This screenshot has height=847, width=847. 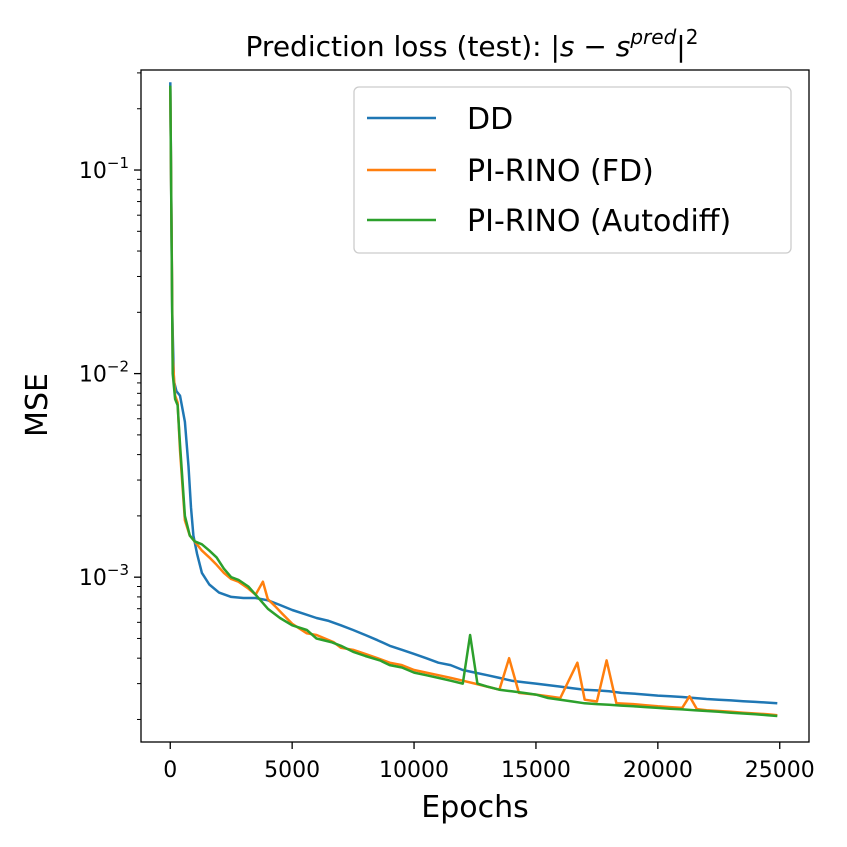 What do you see at coordinates (292, 770) in the screenshot?
I see `x-tick-label: 5000` at bounding box center [292, 770].